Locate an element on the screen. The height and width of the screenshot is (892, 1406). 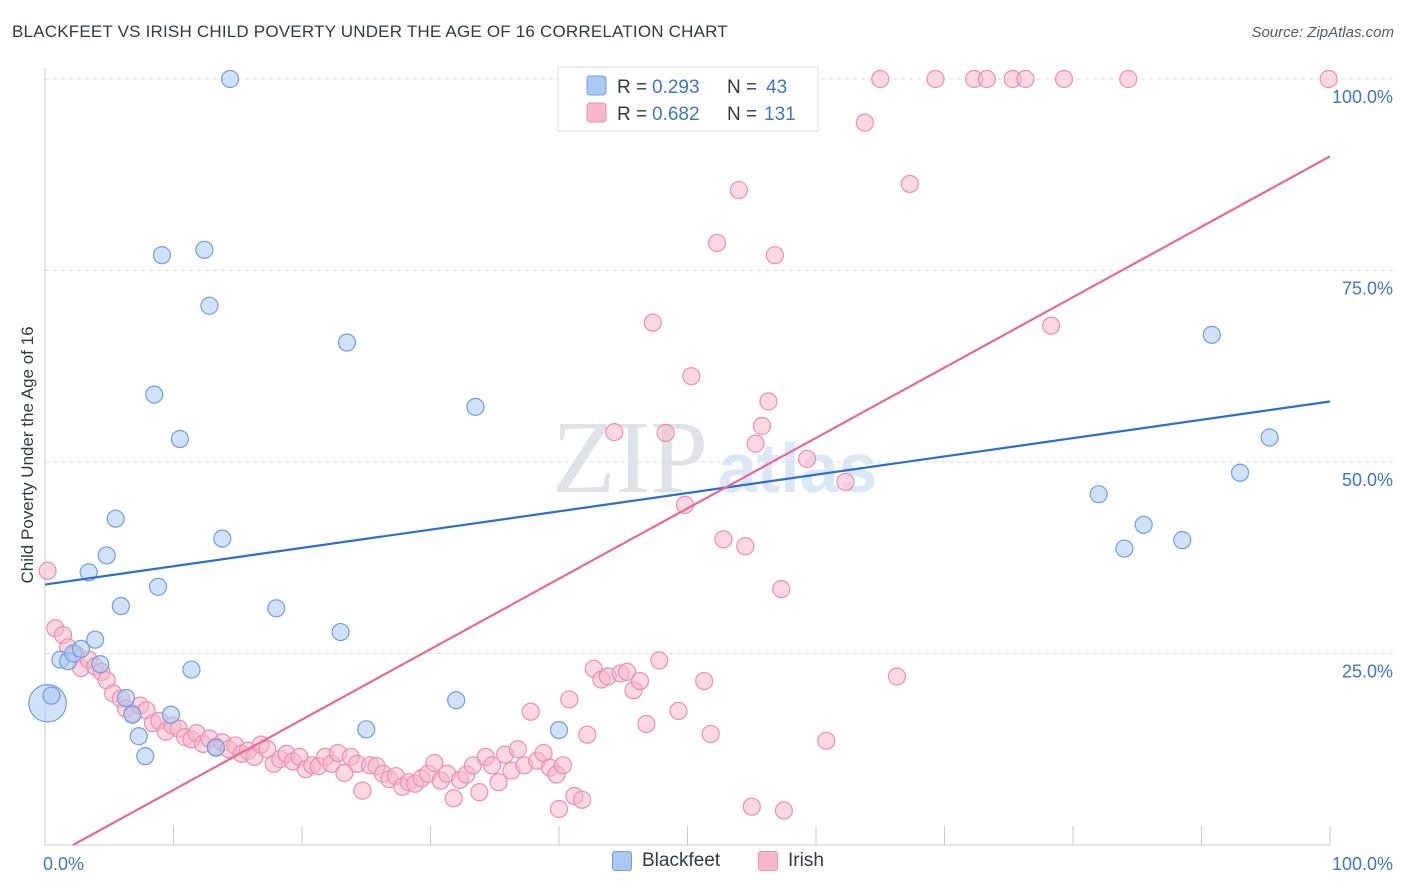
legend: R = 0.293 N = 43 R = 0.682 N = 131 is located at coordinates (688, 99).